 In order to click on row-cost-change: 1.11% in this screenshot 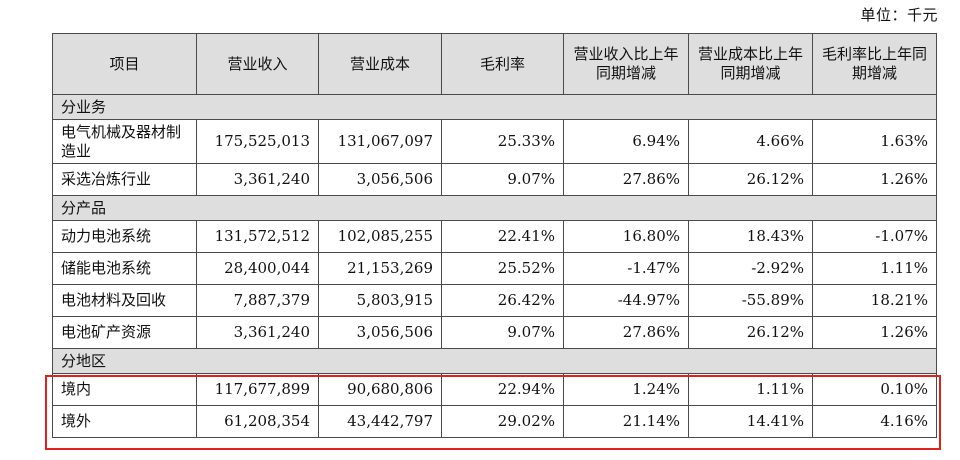, I will do `click(750, 389)`.